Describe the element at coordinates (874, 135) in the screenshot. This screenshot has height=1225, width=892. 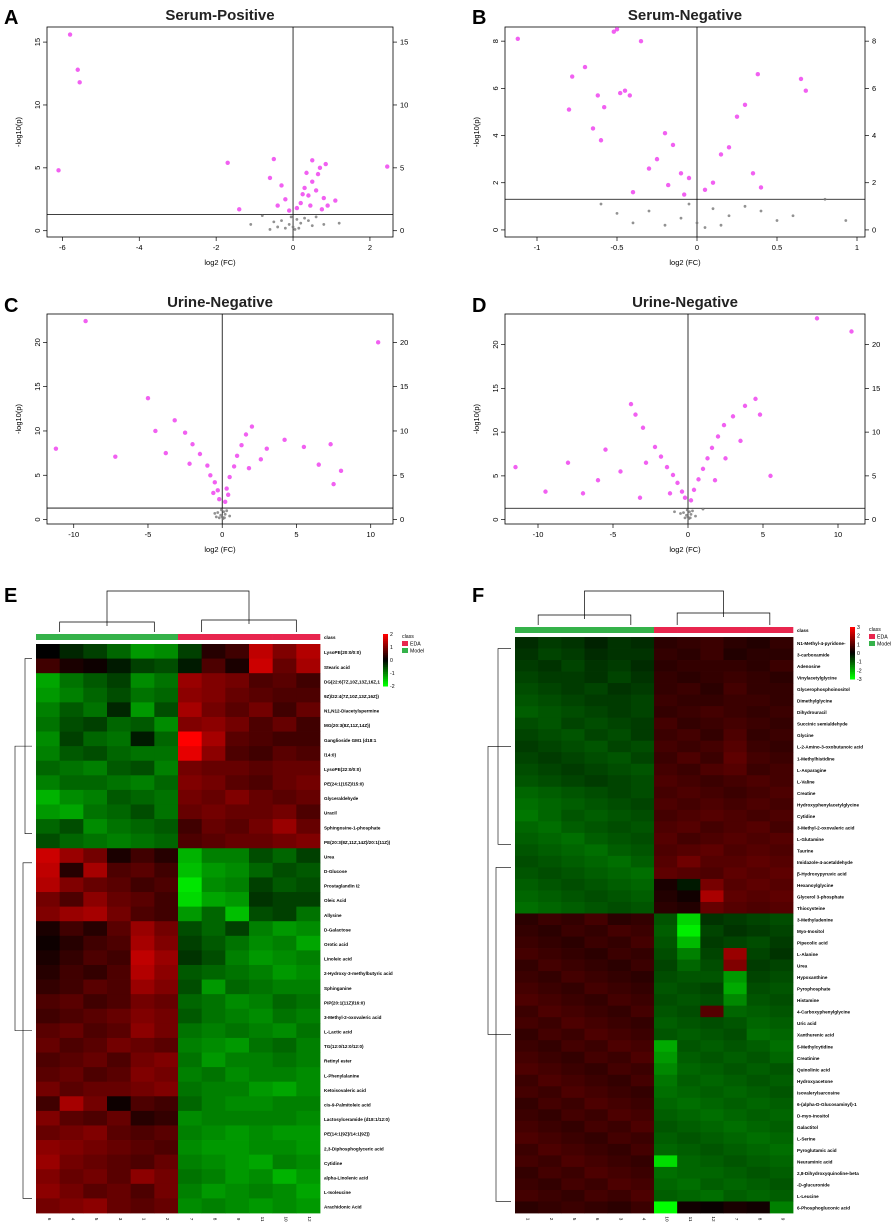
I see `y-tick-label-right: 4` at that location.